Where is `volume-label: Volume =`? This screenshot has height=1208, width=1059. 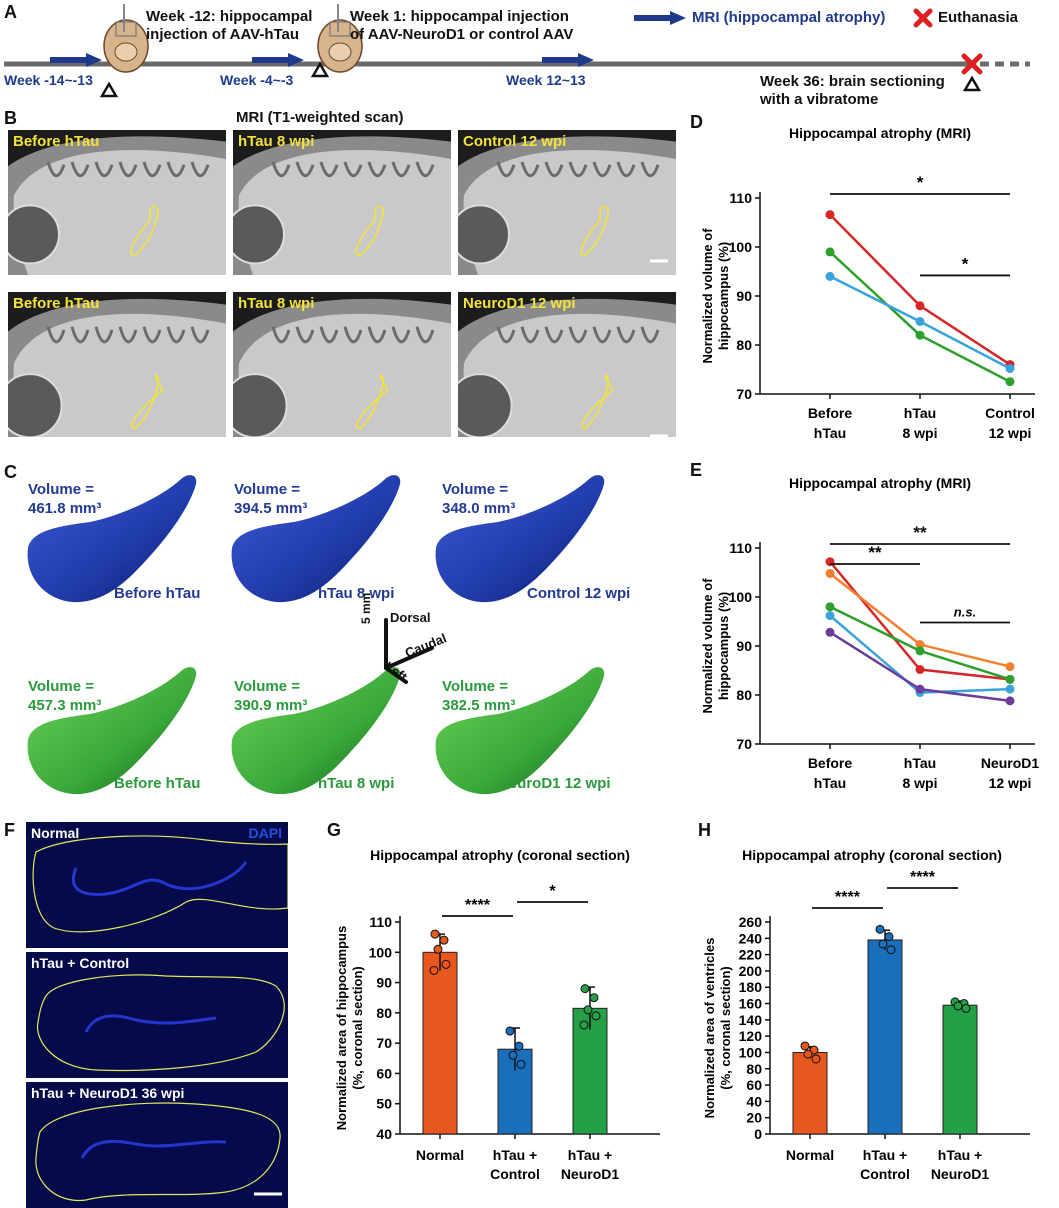 volume-label: Volume = is located at coordinates (475, 686).